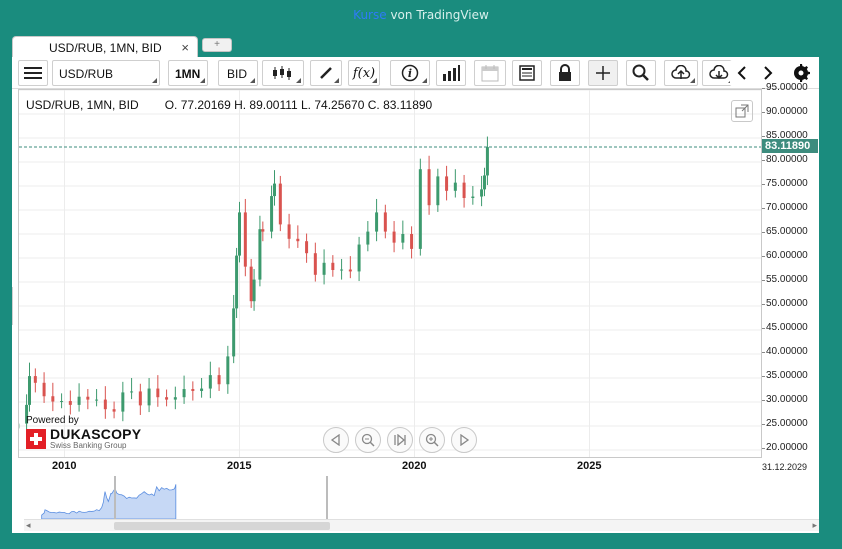 Image resolution: width=842 pixels, height=549 pixels. I want to click on y-tick: 80.00000, so click(785, 159).